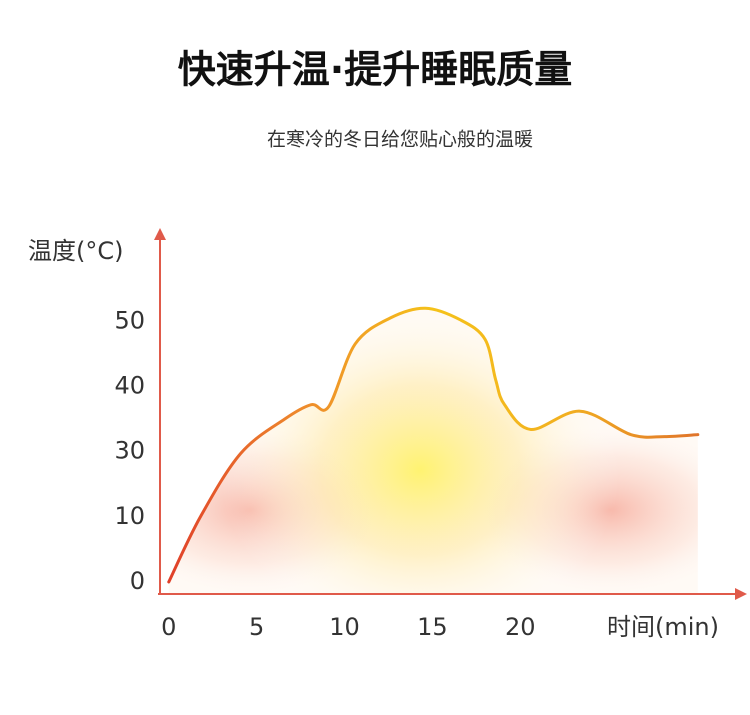 This screenshot has height=715, width=750. What do you see at coordinates (375, 70) in the screenshot?
I see `title: 快速升温·提升睡眠质量` at bounding box center [375, 70].